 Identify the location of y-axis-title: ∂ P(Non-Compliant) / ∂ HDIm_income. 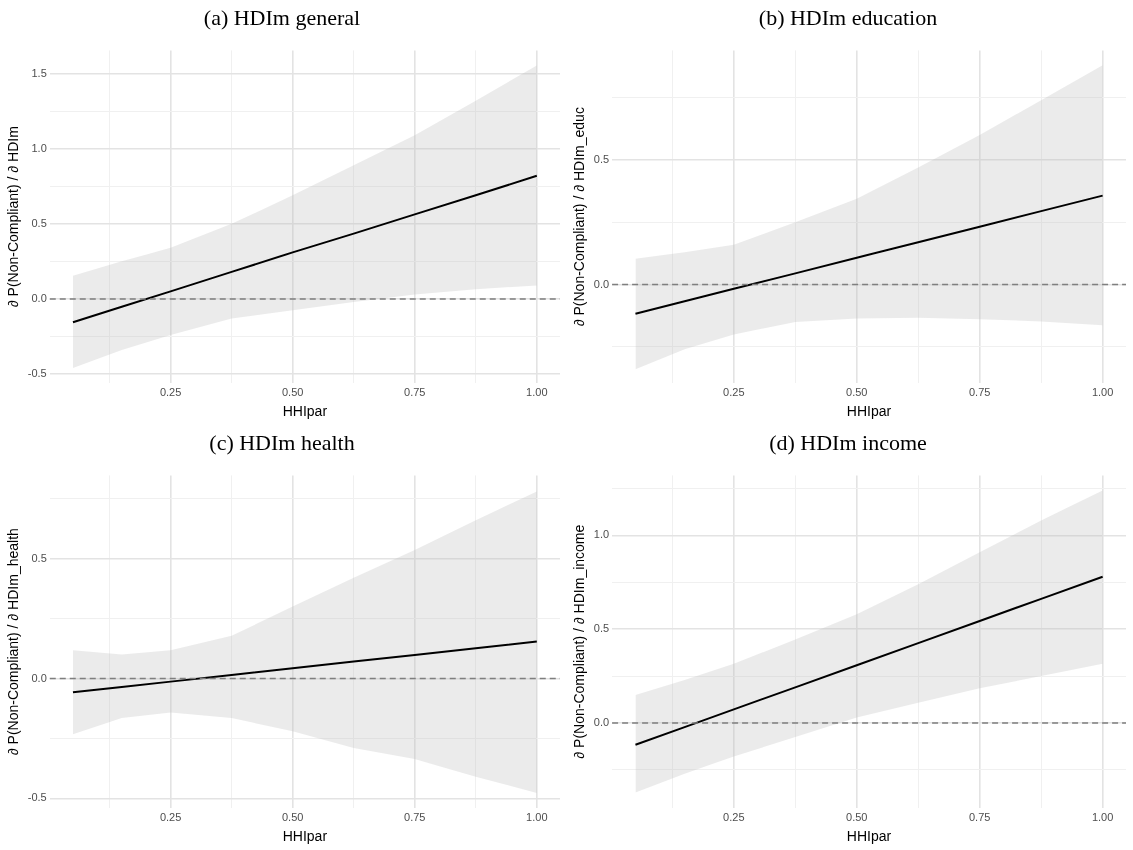
(579, 641).